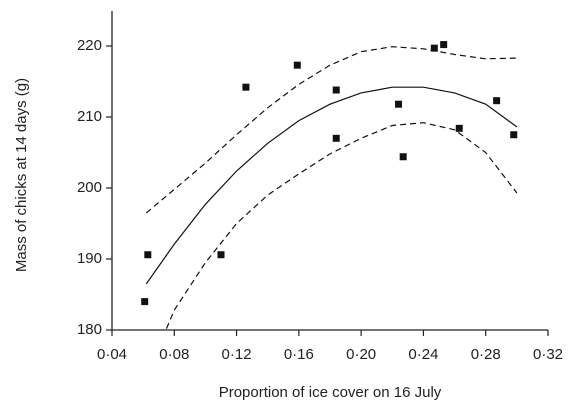 The height and width of the screenshot is (406, 574). Describe the element at coordinates (89, 45) in the screenshot. I see `y-tick-label: 220` at that location.